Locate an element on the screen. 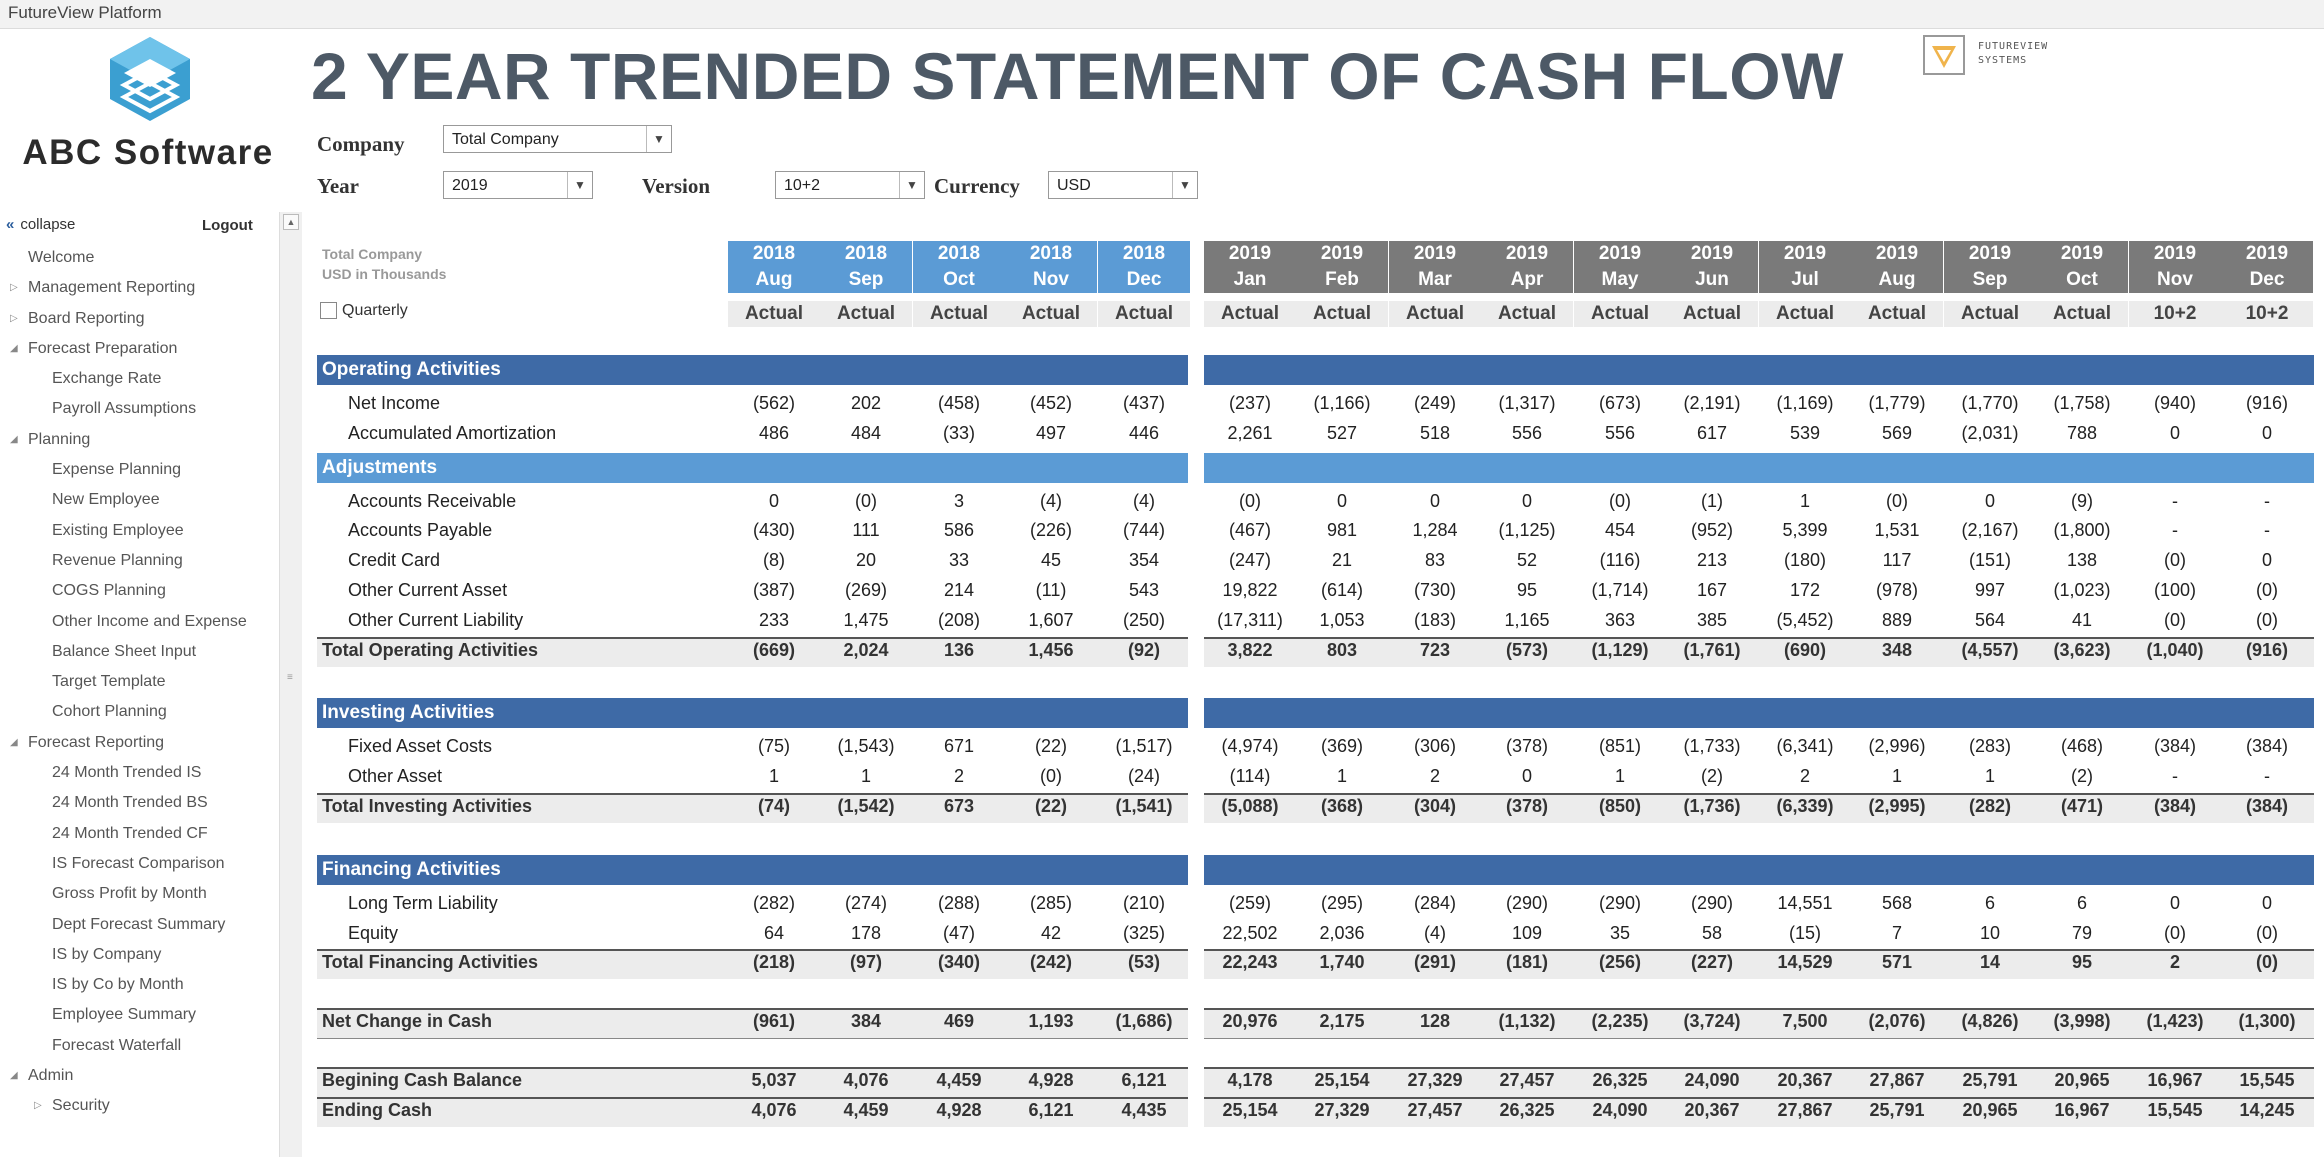  sidebar-item-label: Cohort Planning is located at coordinates (109, 712).